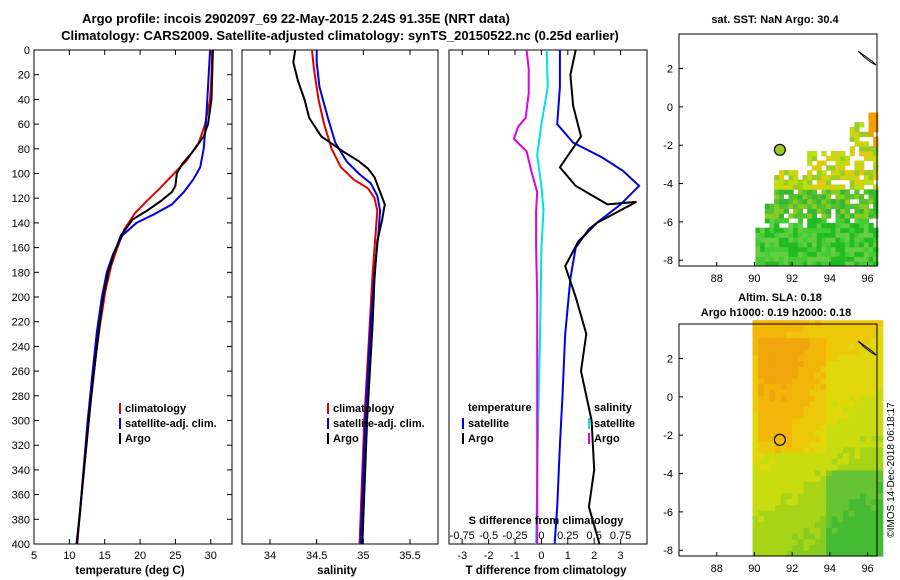 This screenshot has width=900, height=580. What do you see at coordinates (754, 279) in the screenshot?
I see `longitude-tick-label: 90` at bounding box center [754, 279].